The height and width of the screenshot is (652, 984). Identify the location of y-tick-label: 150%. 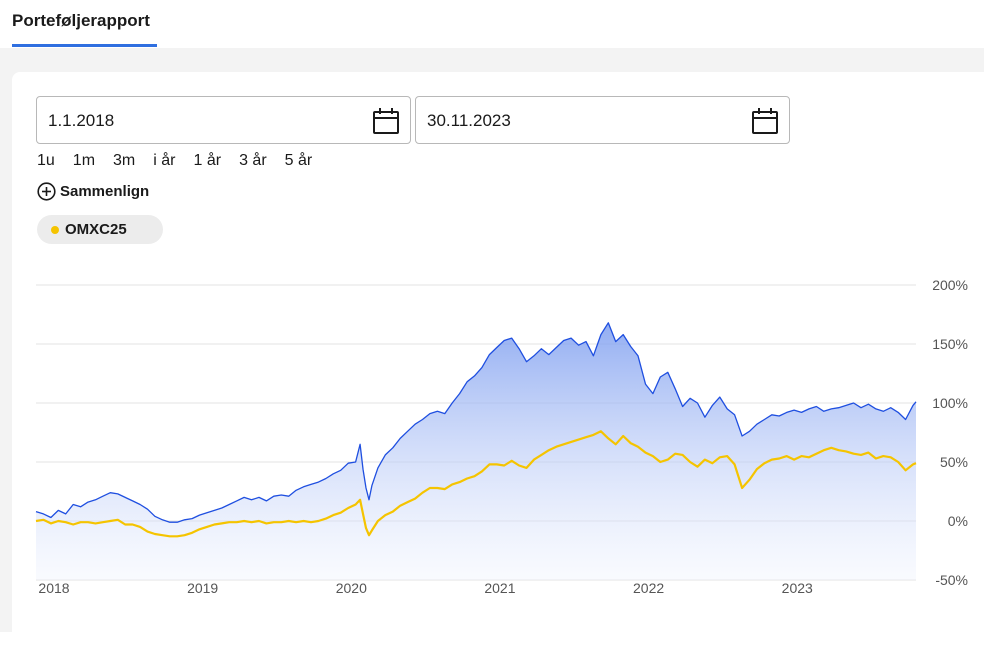
(950, 344).